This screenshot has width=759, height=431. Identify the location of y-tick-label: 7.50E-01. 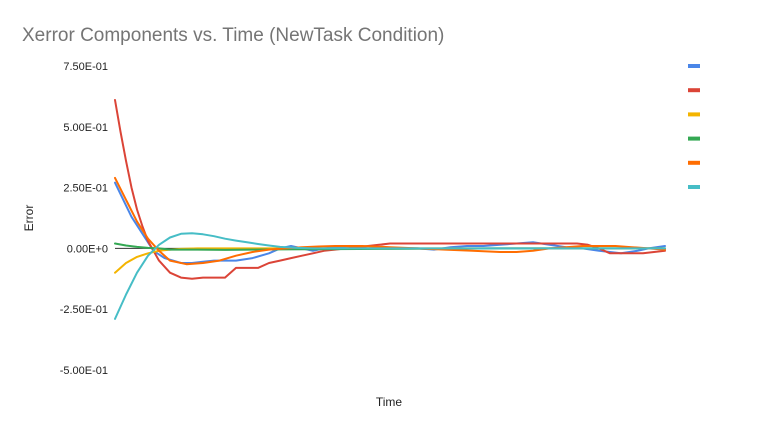
(85, 67).